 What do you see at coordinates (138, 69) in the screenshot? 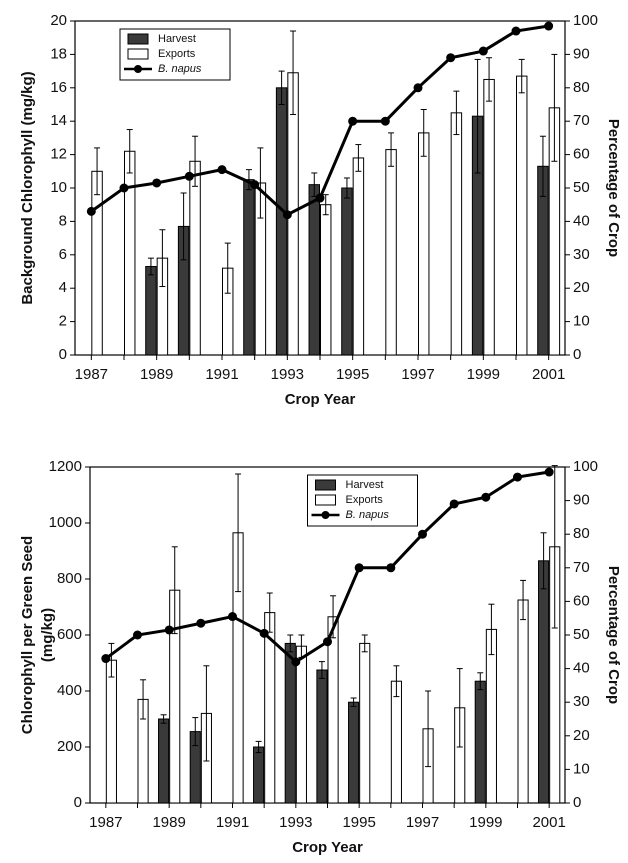
I see `legend-swatch-marker` at bounding box center [138, 69].